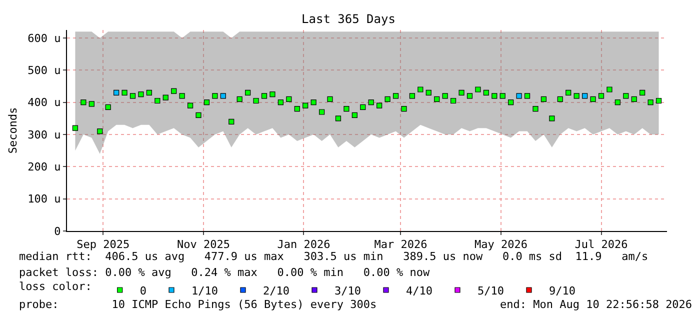  What do you see at coordinates (401, 245) in the screenshot?
I see `x-tick-label: Mar 2026` at bounding box center [401, 245].